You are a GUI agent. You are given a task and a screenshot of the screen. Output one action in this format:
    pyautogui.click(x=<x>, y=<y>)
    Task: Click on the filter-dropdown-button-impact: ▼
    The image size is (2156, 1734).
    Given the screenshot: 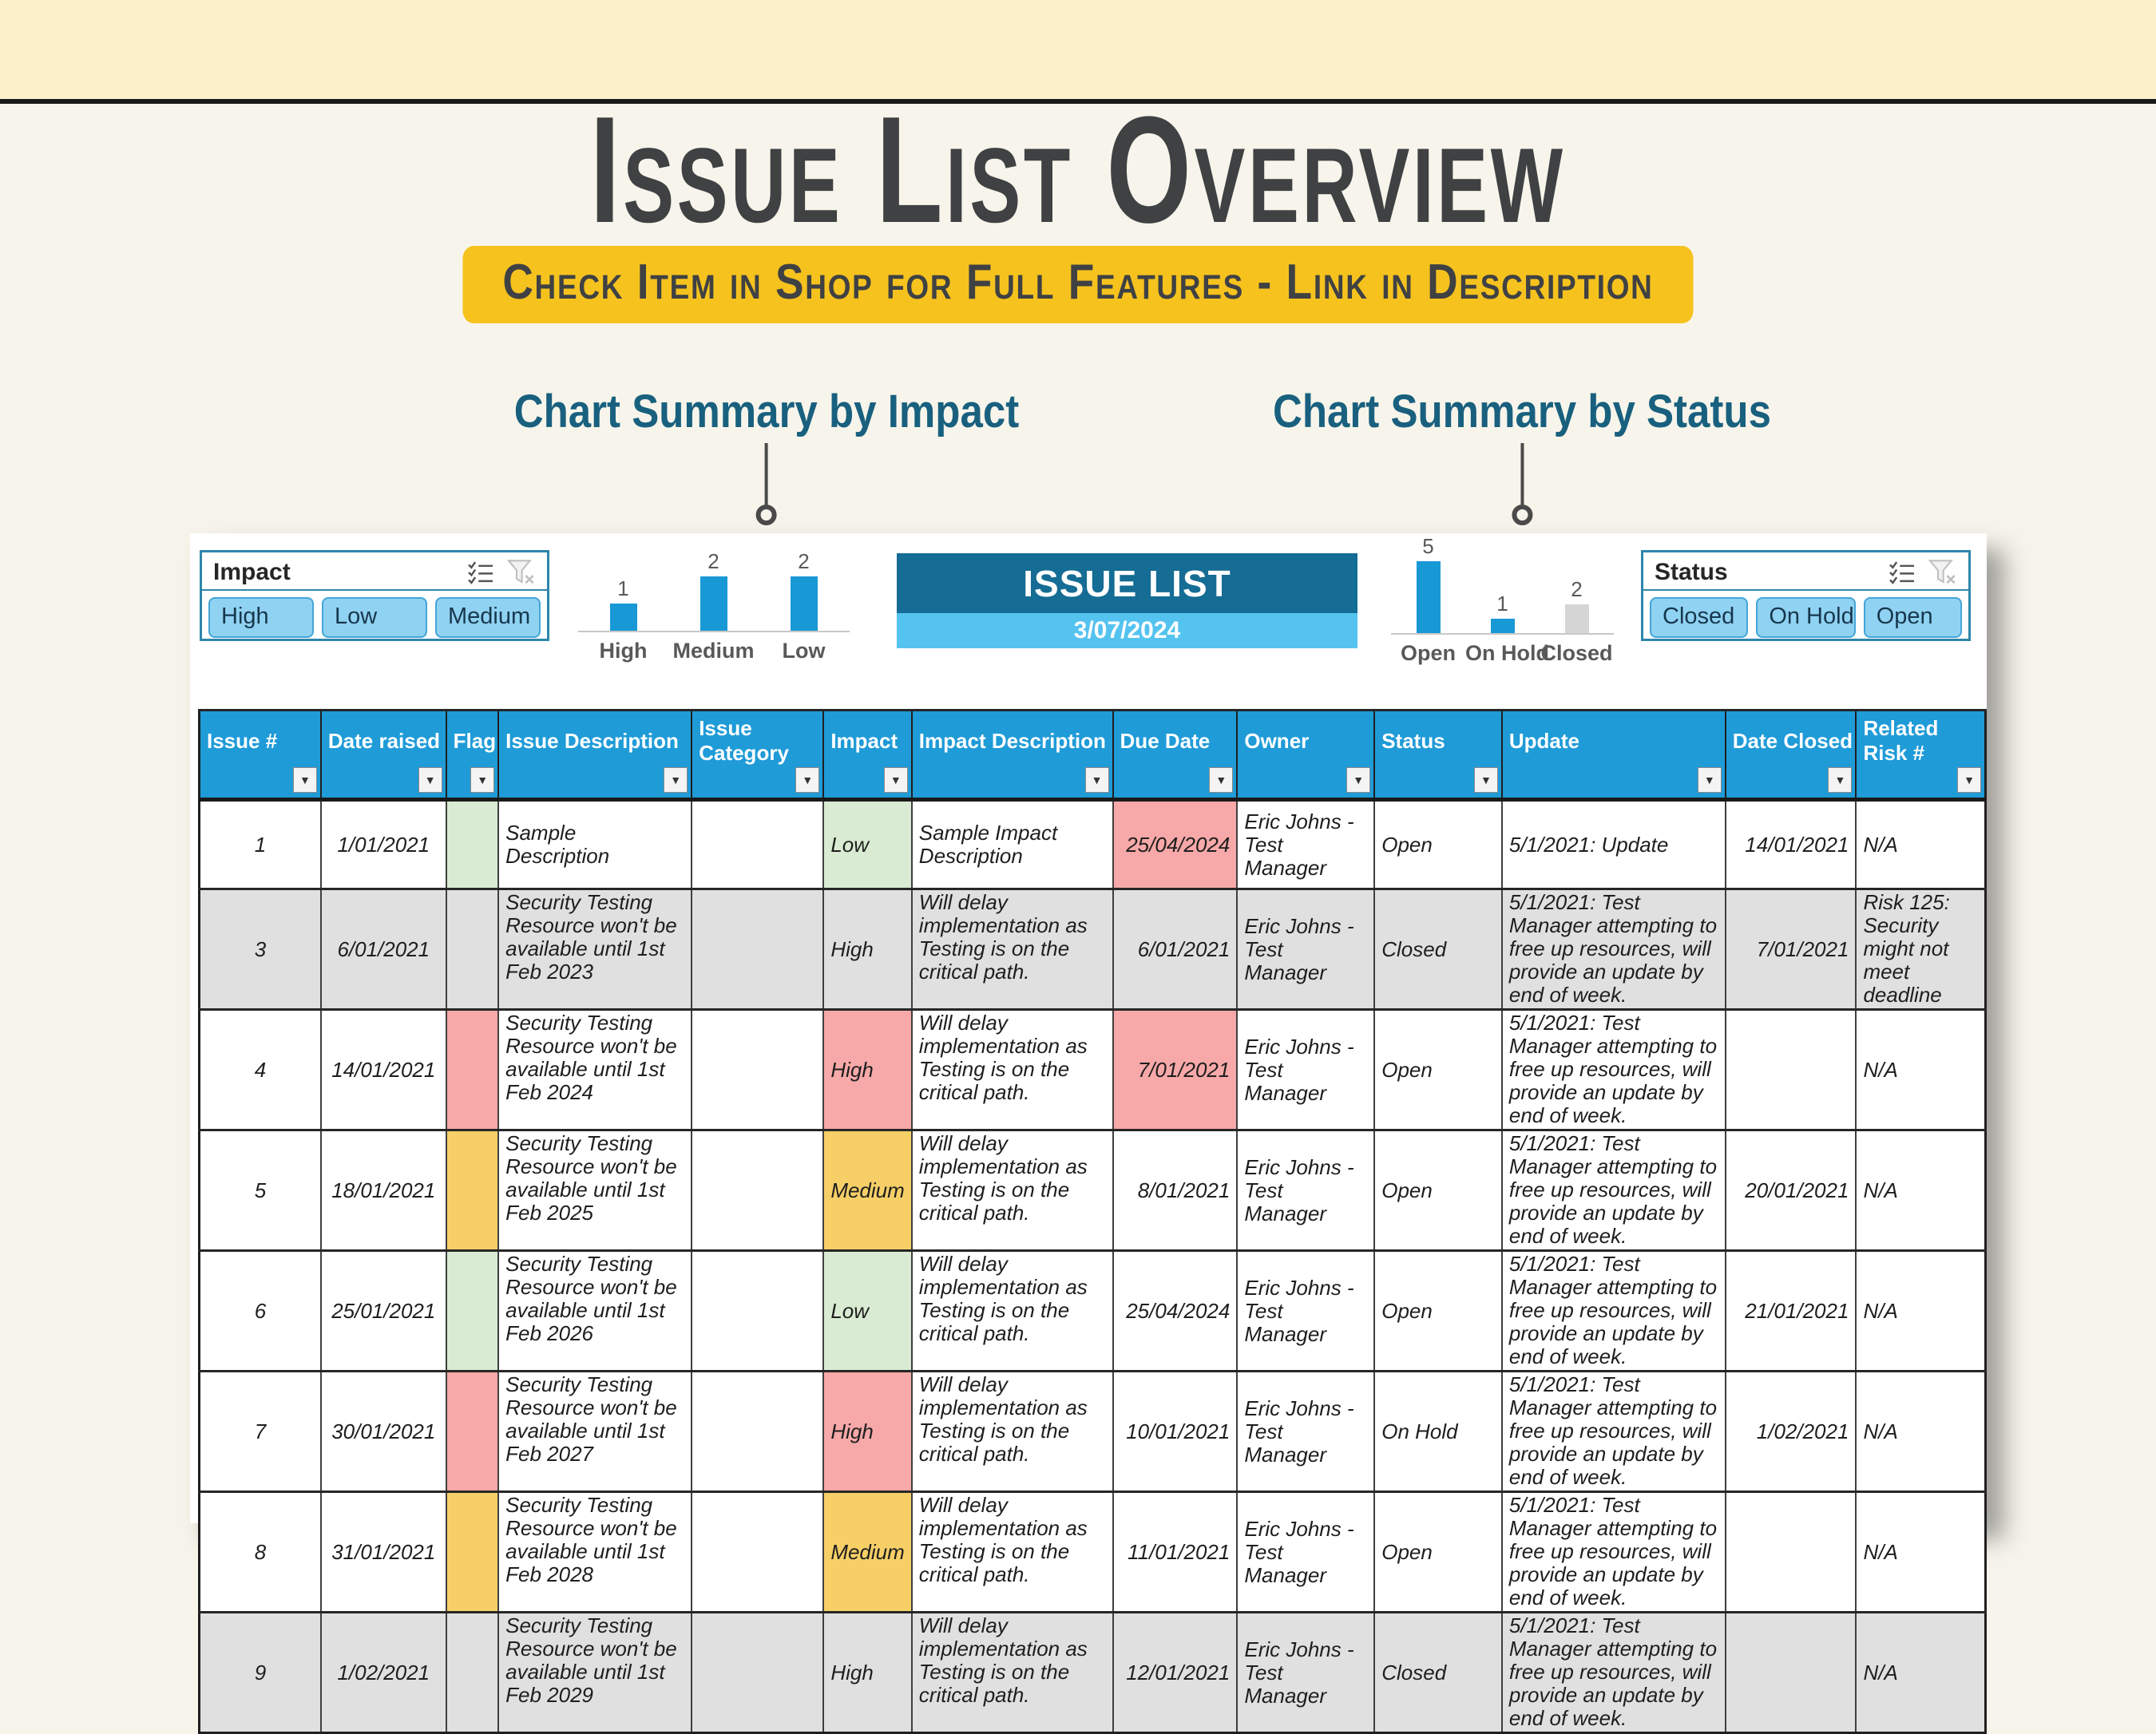 What is the action you would take?
    pyautogui.click(x=895, y=780)
    